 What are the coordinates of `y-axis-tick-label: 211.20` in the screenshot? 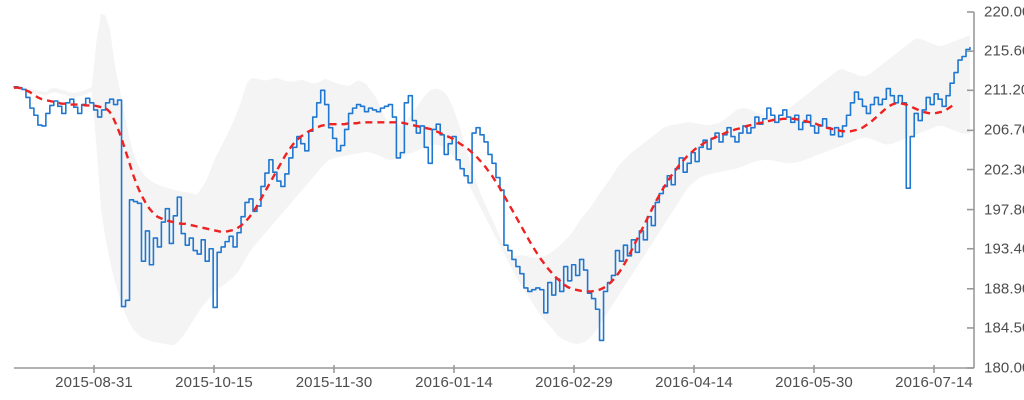 It's located at (1004, 90).